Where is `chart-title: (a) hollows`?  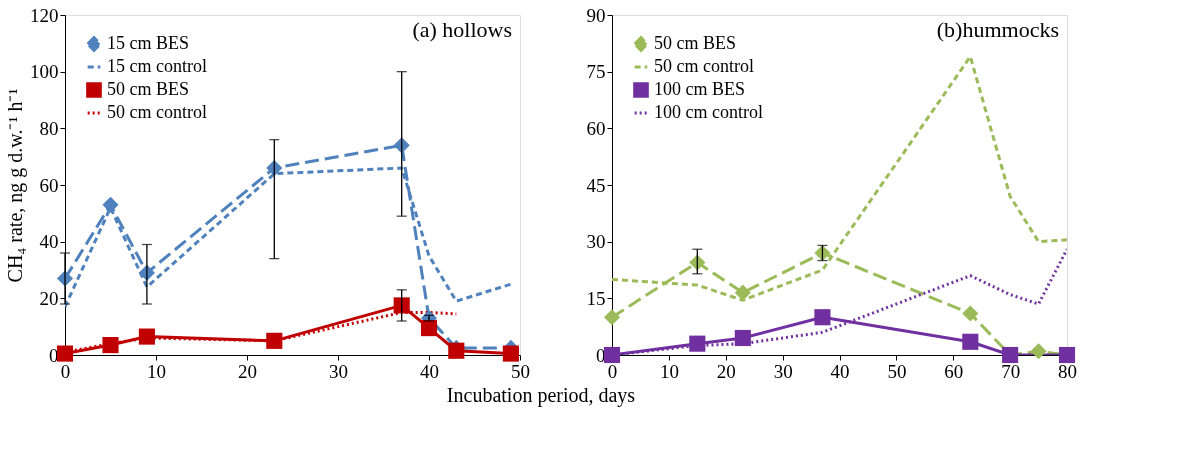 chart-title: (a) hollows is located at coordinates (462, 29).